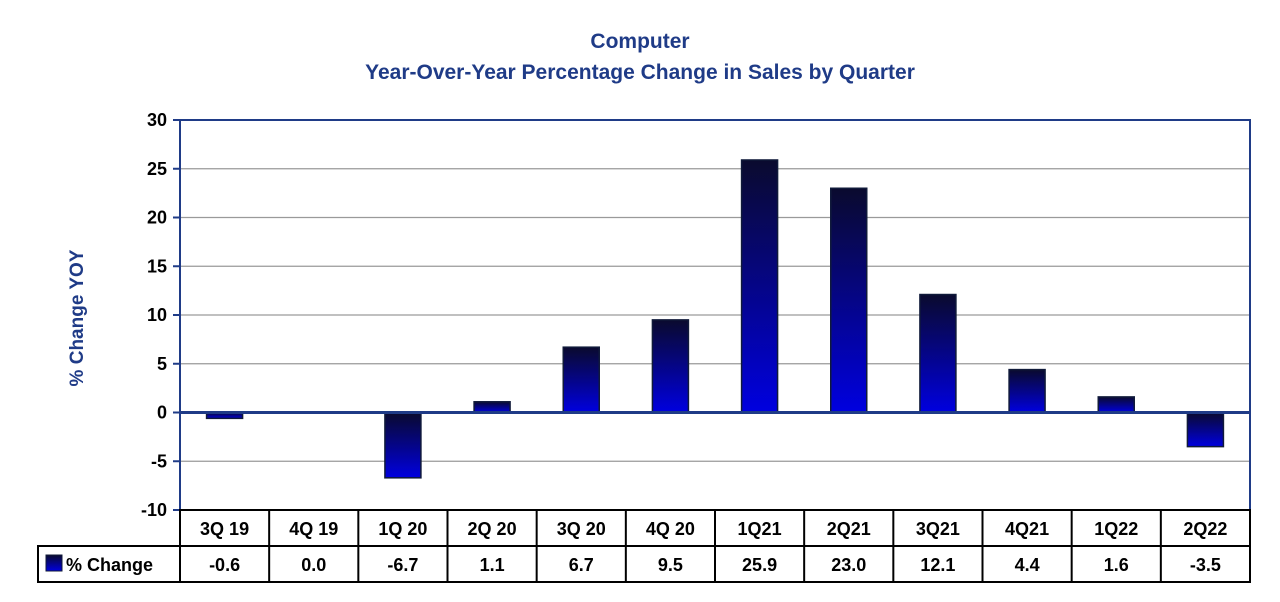  What do you see at coordinates (581, 529) in the screenshot?
I see `x-category-label: 3Q 20` at bounding box center [581, 529].